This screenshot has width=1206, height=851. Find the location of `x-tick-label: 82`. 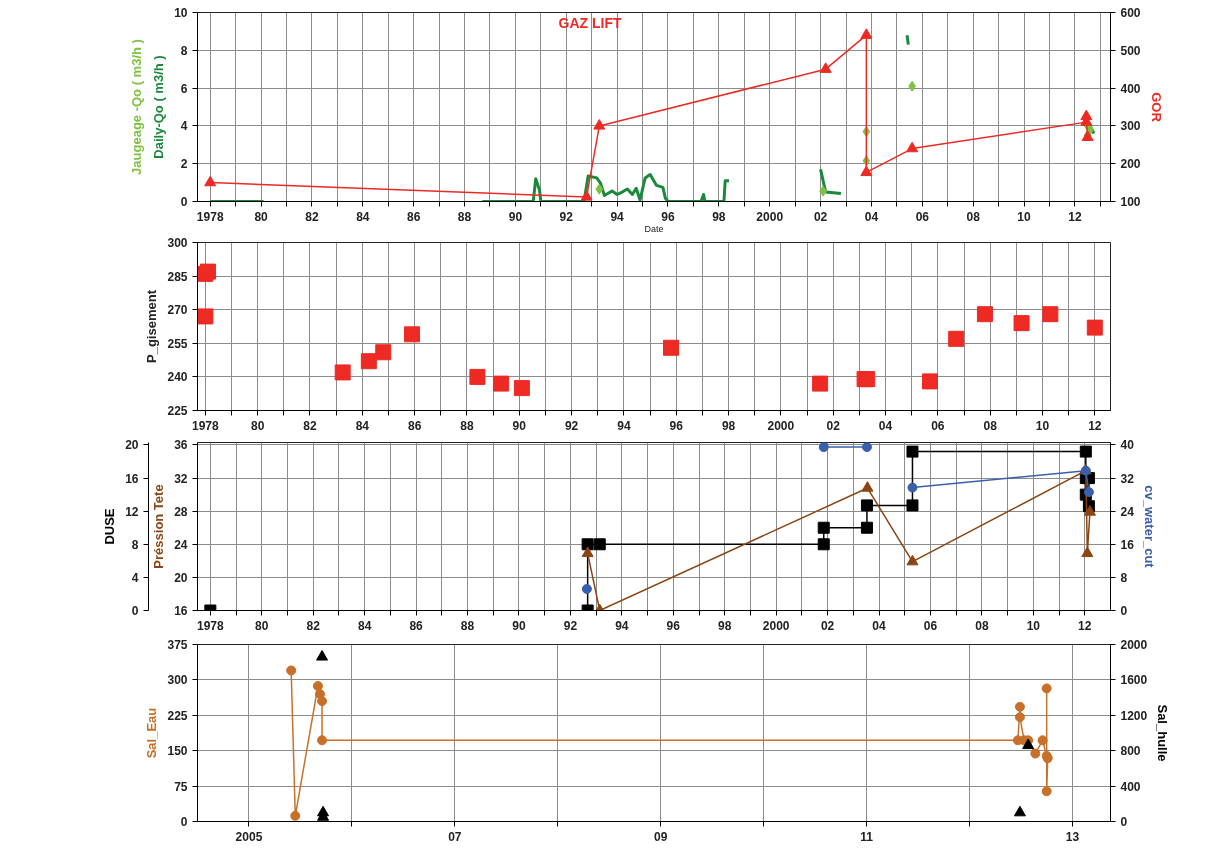

x-tick-label: 82 is located at coordinates (310, 425).